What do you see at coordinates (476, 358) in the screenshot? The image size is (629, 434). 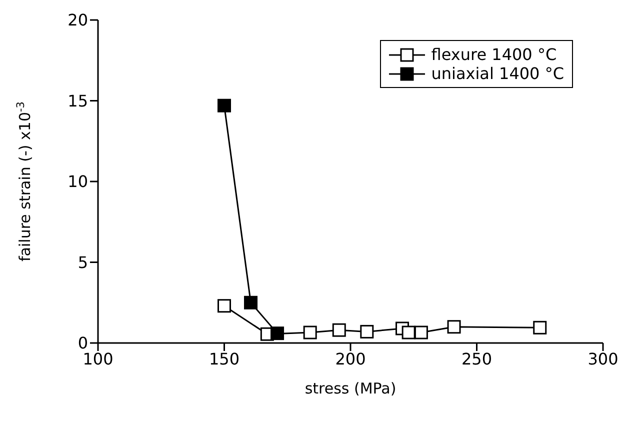 I see `x-tick-label: 250` at bounding box center [476, 358].